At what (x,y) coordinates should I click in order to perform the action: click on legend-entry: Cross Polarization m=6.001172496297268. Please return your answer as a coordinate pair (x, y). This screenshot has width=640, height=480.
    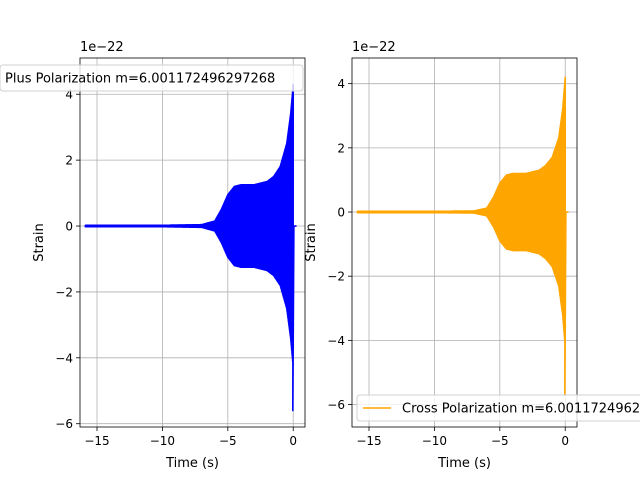
    Looking at the image, I should click on (521, 409).